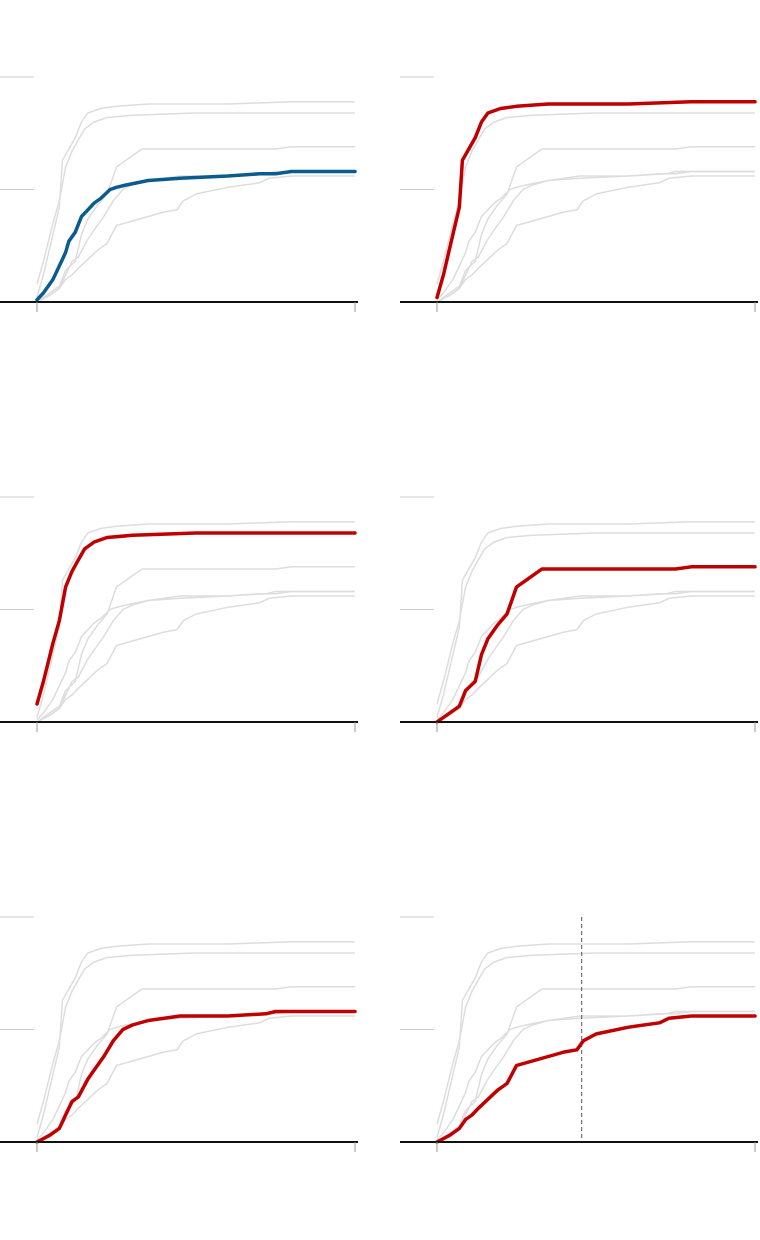 The image size is (760, 1240). I want to click on highlight-line-s3, so click(196, 618).